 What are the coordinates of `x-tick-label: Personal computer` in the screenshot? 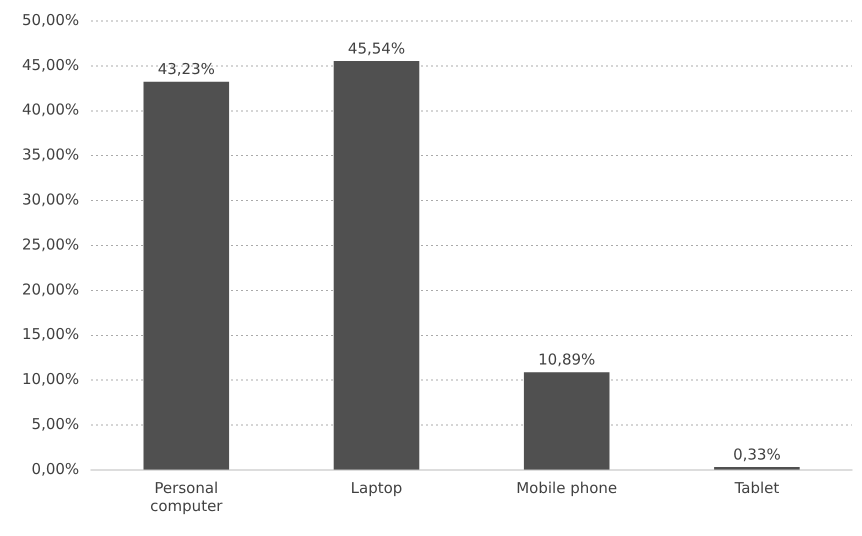 It's located at (187, 496).